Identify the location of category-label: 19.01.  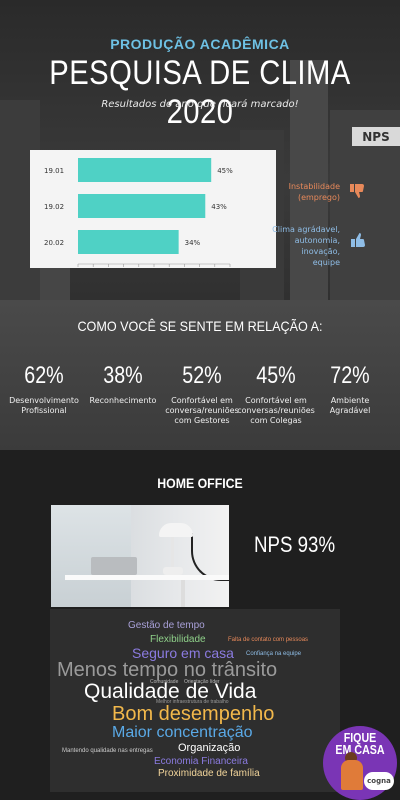
(54, 171).